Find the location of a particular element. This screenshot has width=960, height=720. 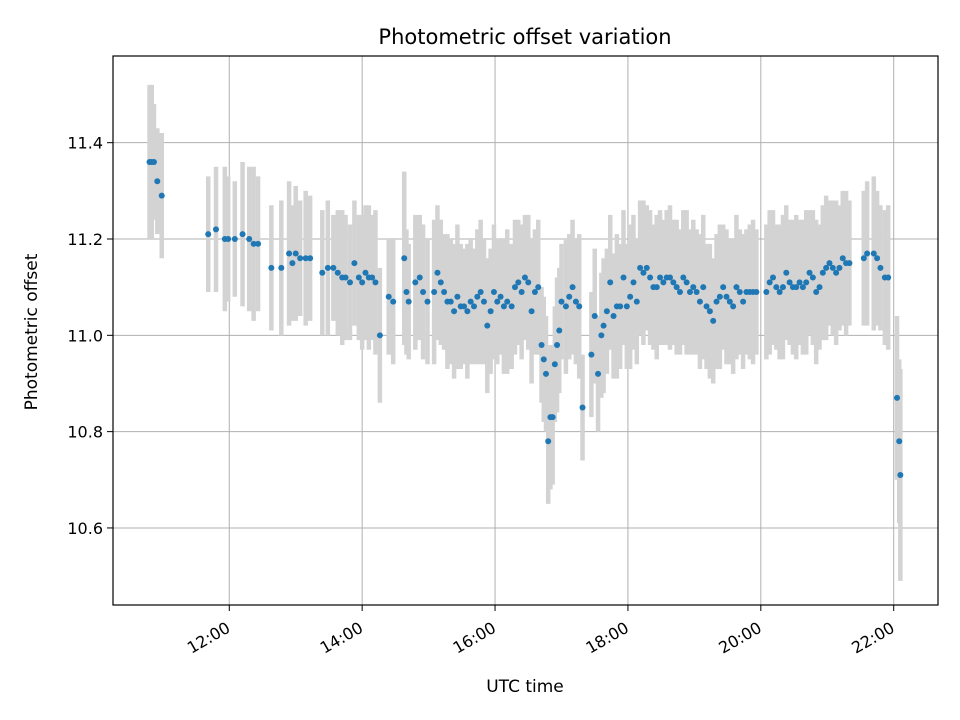

chart-title: Photometric offset variation is located at coordinates (524, 37).